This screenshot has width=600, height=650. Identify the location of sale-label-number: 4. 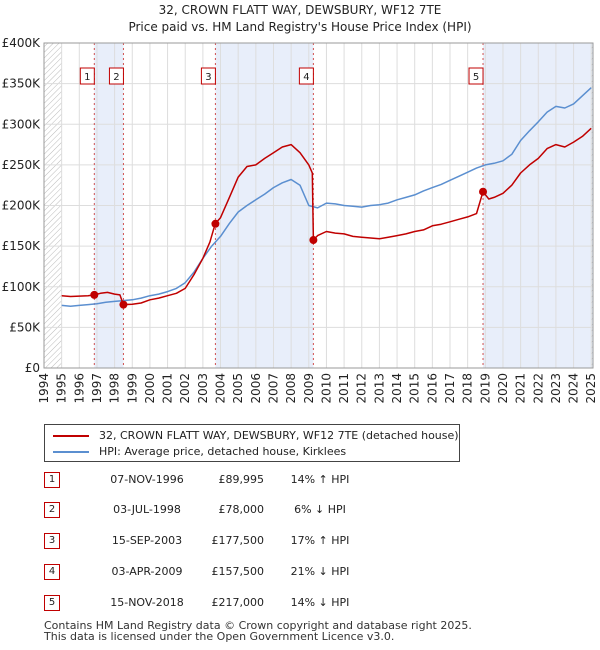
(306, 77).